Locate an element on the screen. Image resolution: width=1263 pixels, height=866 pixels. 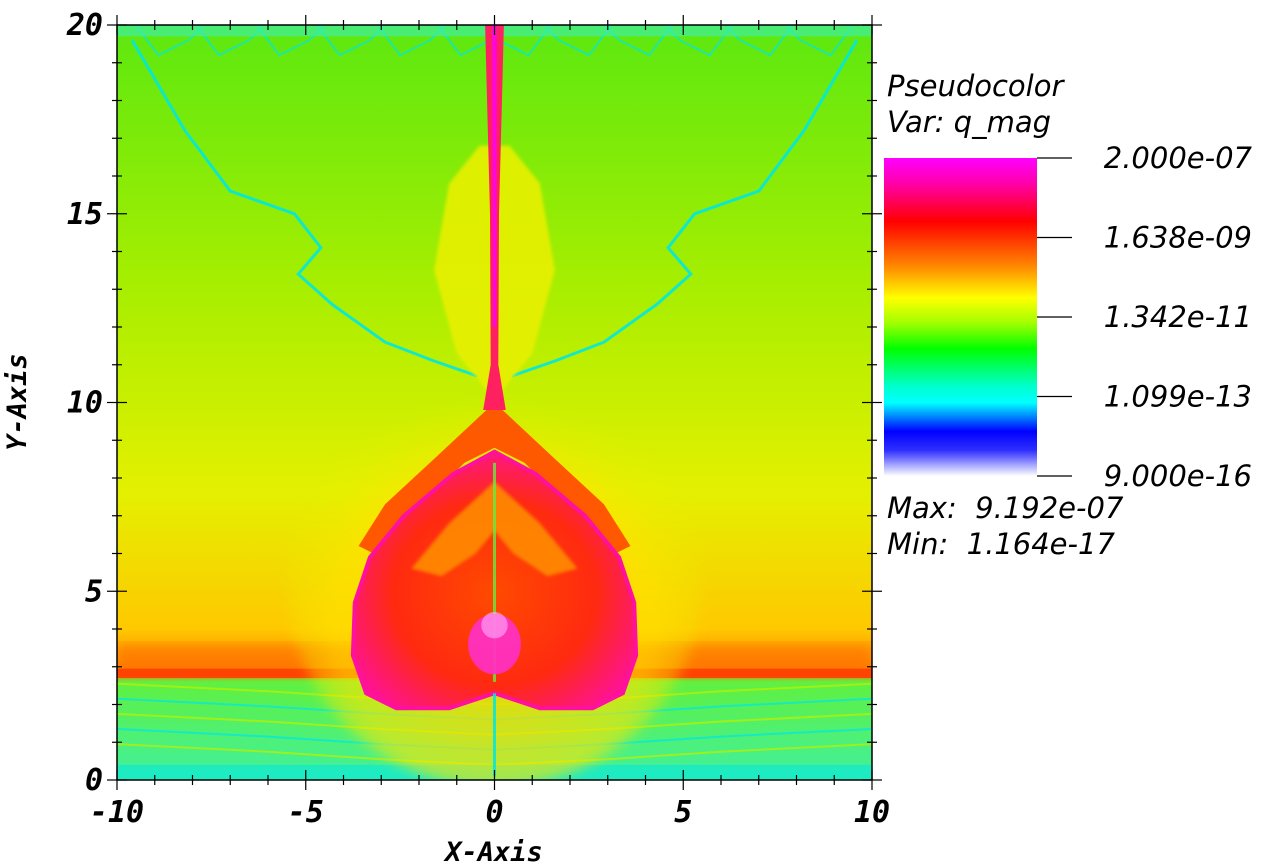
x-tick-label: -10 is located at coordinates (117, 812).